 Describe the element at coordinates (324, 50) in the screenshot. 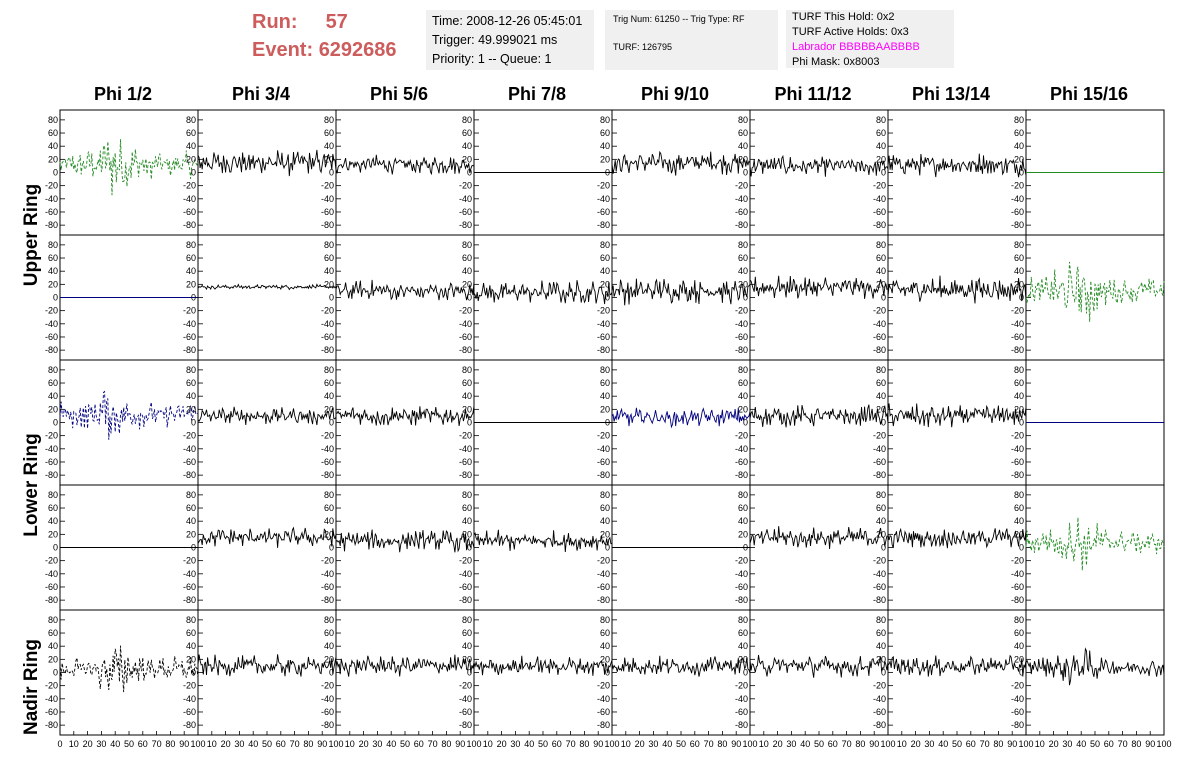

I see `event-line: Event: 6292686` at that location.